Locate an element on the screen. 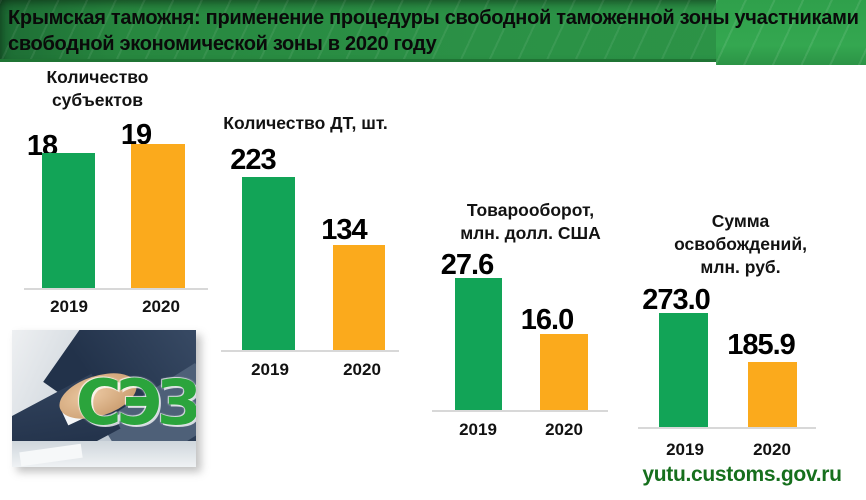 This screenshot has width=866, height=500. chart4-bar-2019 is located at coordinates (683, 370).